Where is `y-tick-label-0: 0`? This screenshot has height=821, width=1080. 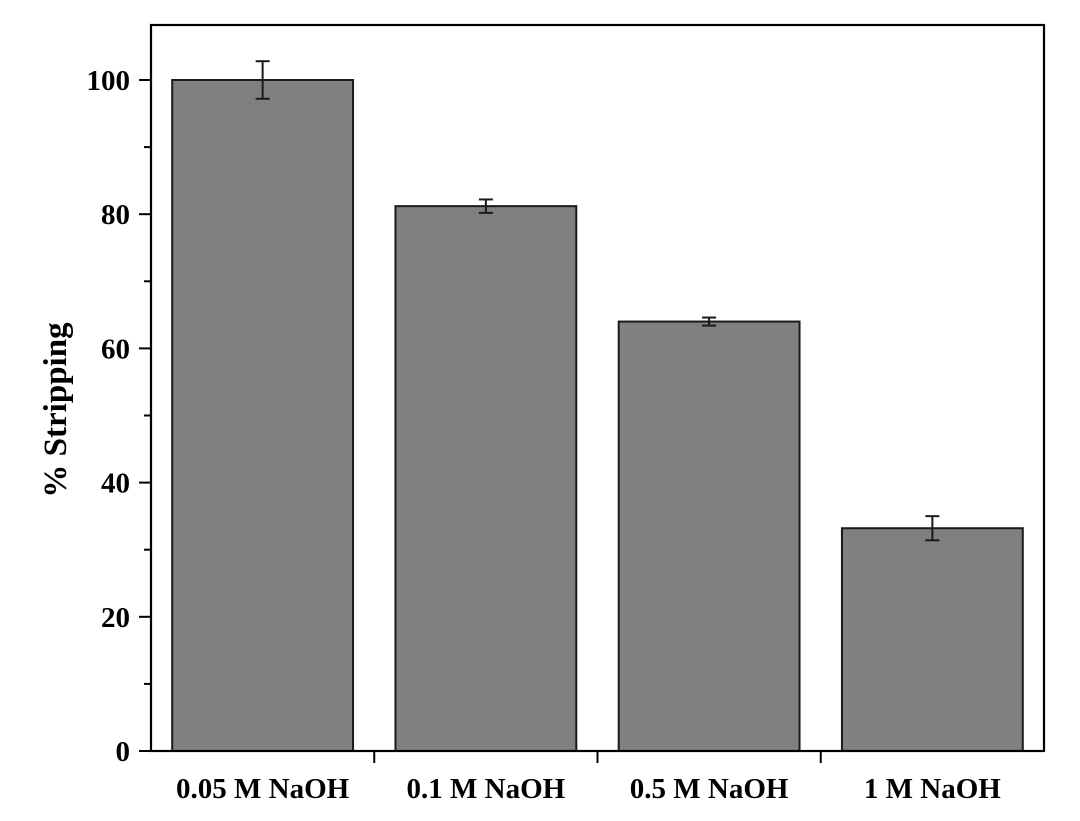
y-tick-label-0: 0 is located at coordinates (123, 752).